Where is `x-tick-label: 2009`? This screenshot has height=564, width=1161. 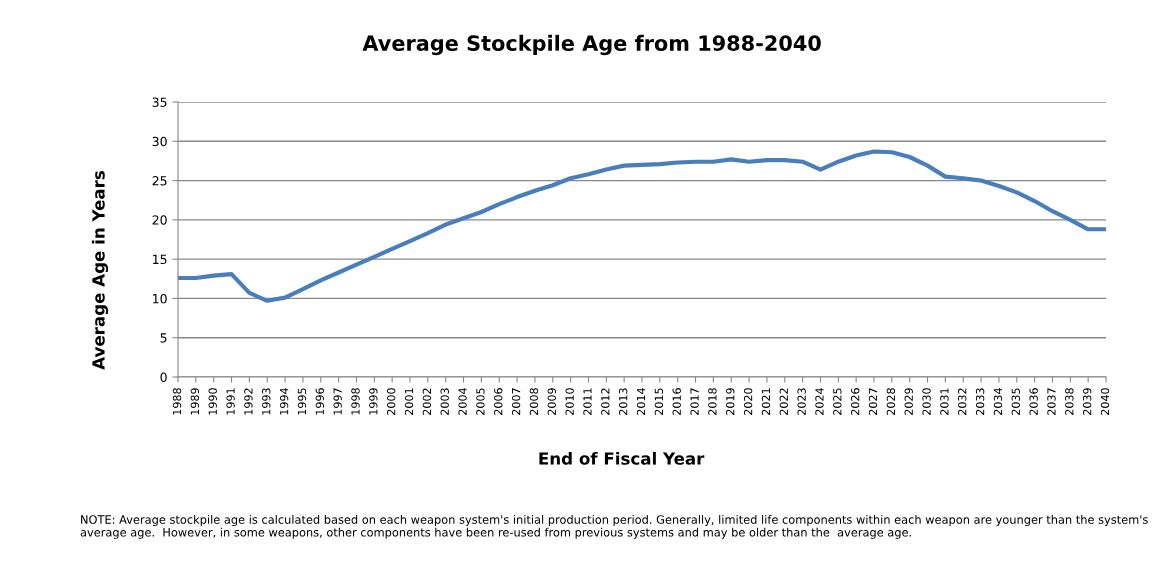 x-tick-label: 2009 is located at coordinates (551, 401).